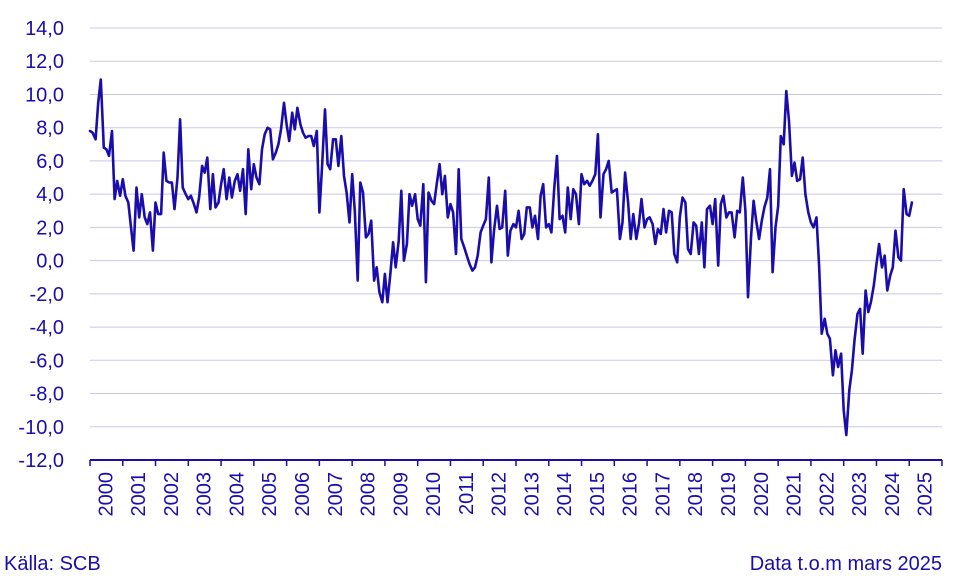 The height and width of the screenshot is (579, 964). I want to click on x-tick-label: 2001, so click(139, 494).